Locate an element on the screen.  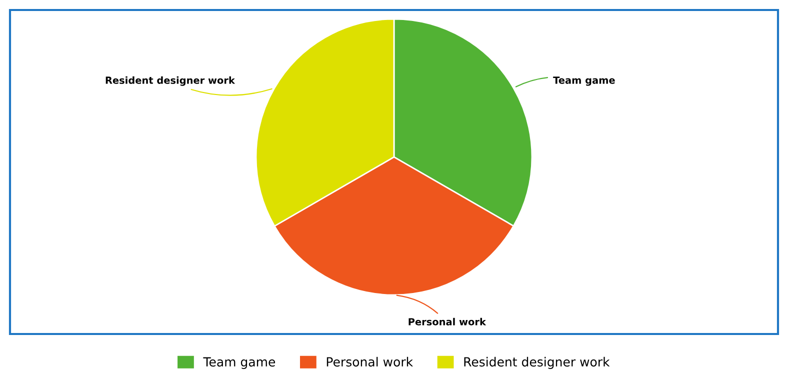
slice-label: Resident designer work is located at coordinates (171, 81).